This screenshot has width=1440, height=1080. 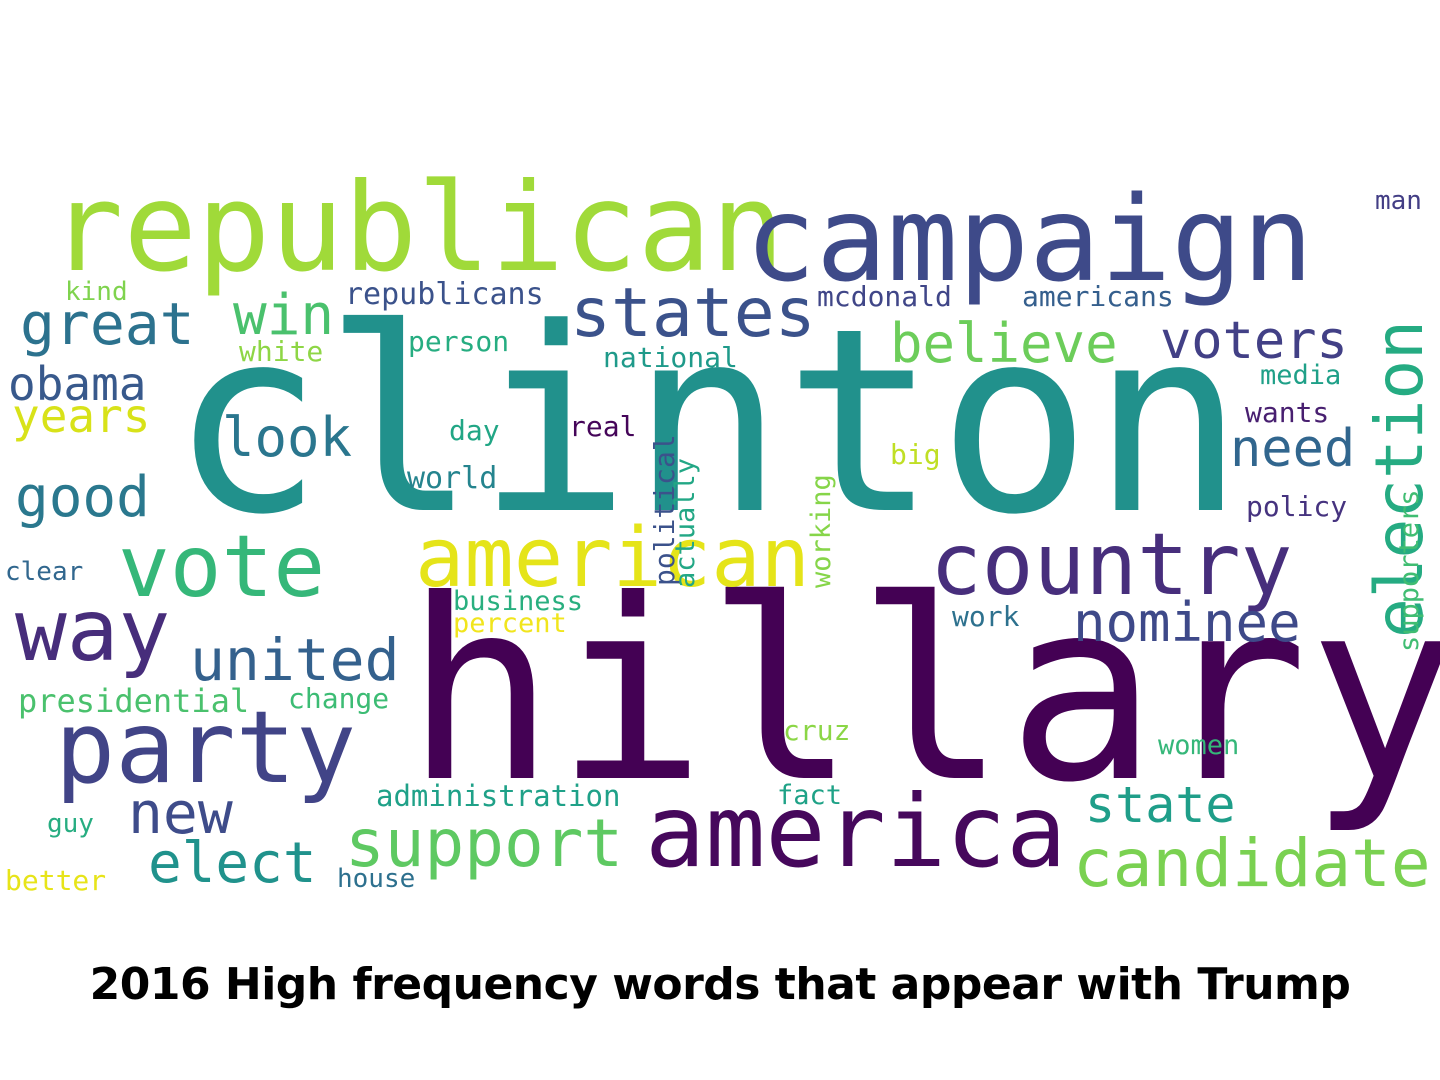 What do you see at coordinates (1409, 570) in the screenshot?
I see `word-supporters: supporters` at bounding box center [1409, 570].